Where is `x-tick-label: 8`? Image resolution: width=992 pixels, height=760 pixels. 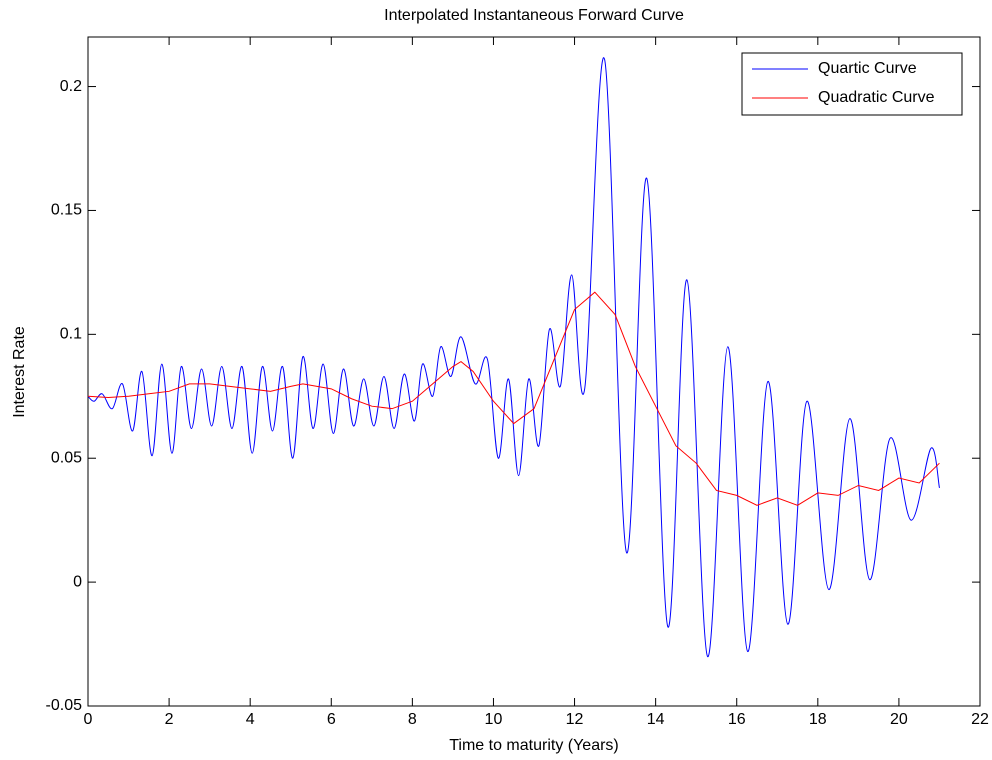
x-tick-label: 8 is located at coordinates (412, 719).